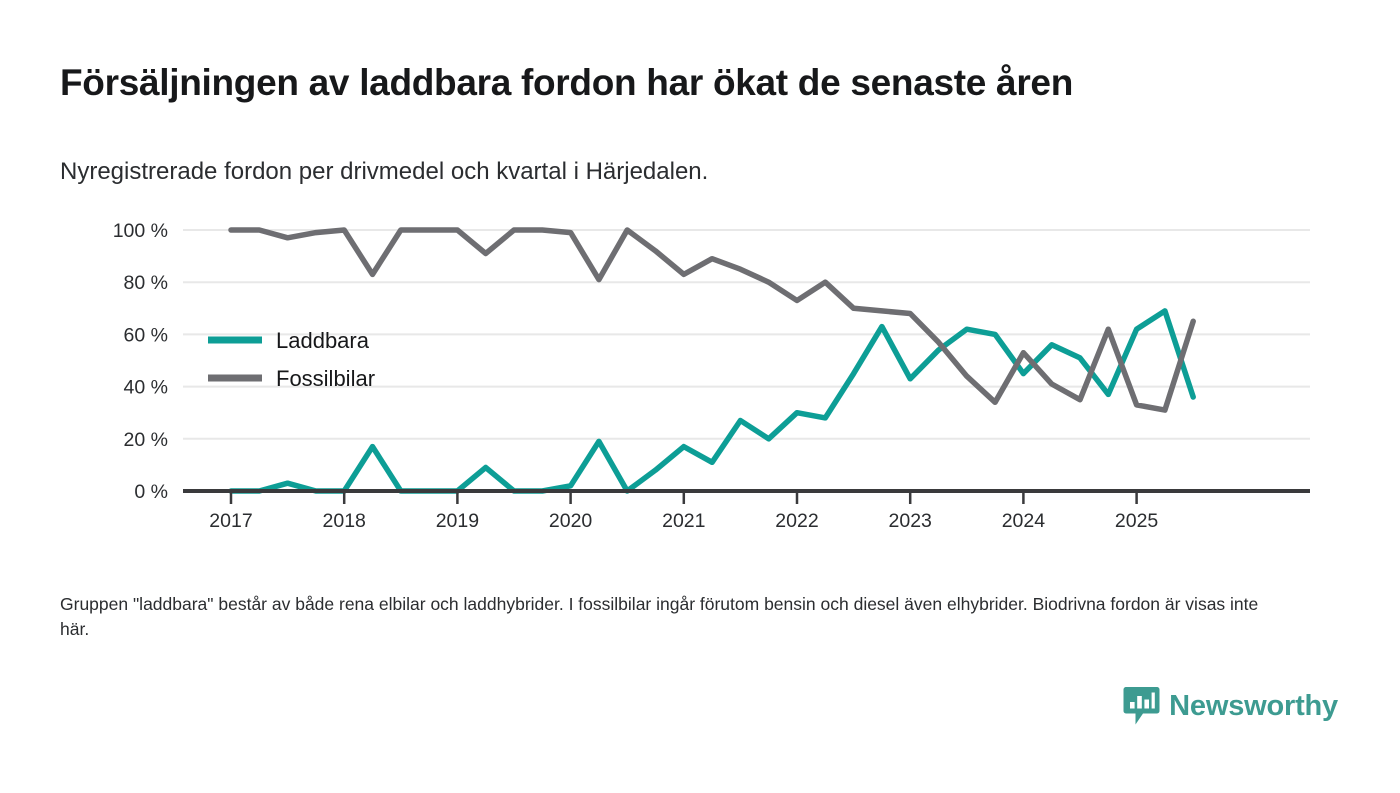 This screenshot has width=1400, height=793. Describe the element at coordinates (325, 378) in the screenshot. I see `legend-label: Fossilbilar` at that location.